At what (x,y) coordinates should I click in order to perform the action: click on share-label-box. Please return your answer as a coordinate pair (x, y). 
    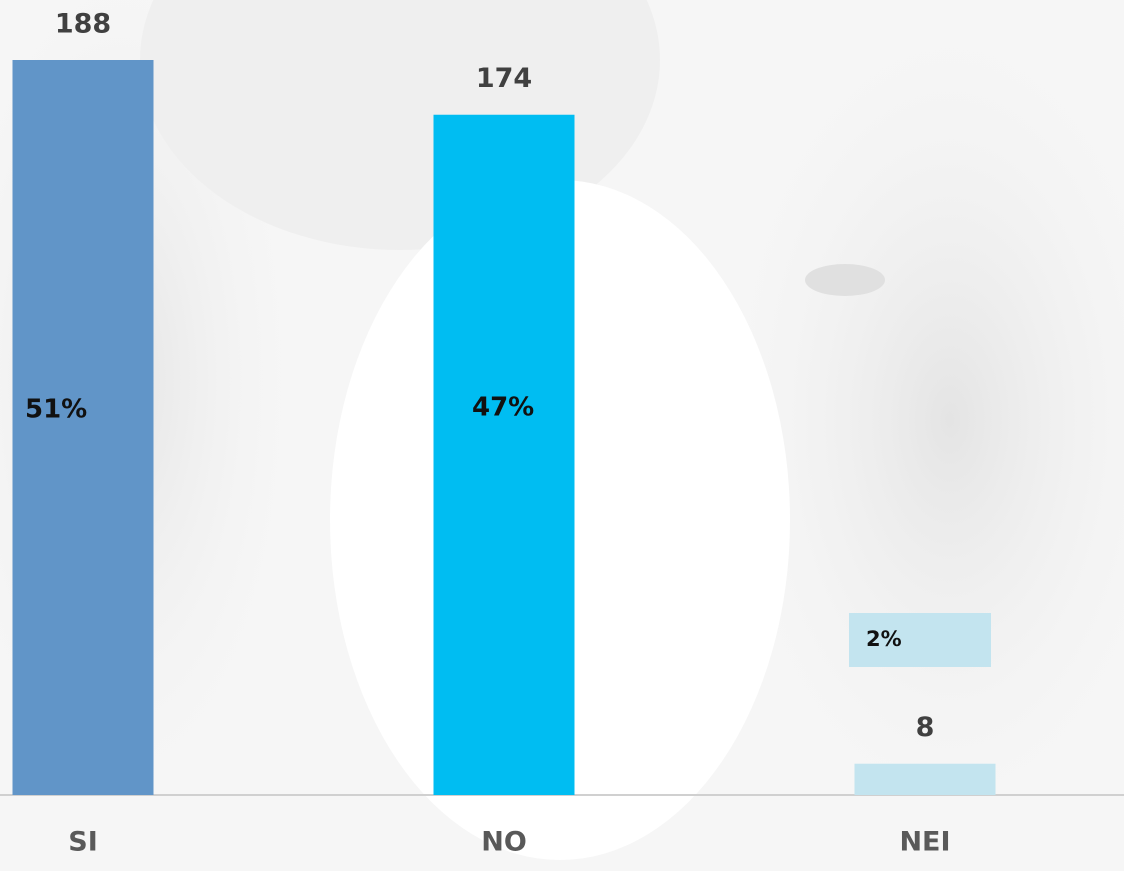
    Looking at the image, I should click on (920, 640).